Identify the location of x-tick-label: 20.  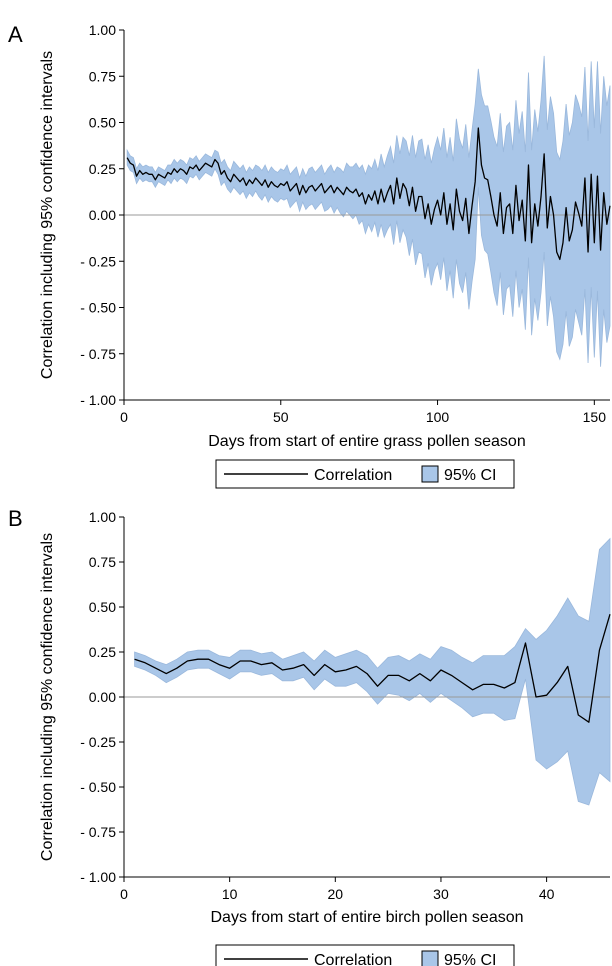
(336, 894).